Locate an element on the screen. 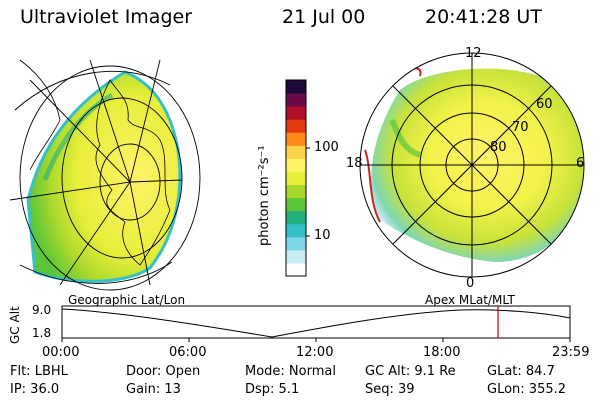 The width and height of the screenshot is (600, 400). time-tick-1200: 12:00 is located at coordinates (315, 352).